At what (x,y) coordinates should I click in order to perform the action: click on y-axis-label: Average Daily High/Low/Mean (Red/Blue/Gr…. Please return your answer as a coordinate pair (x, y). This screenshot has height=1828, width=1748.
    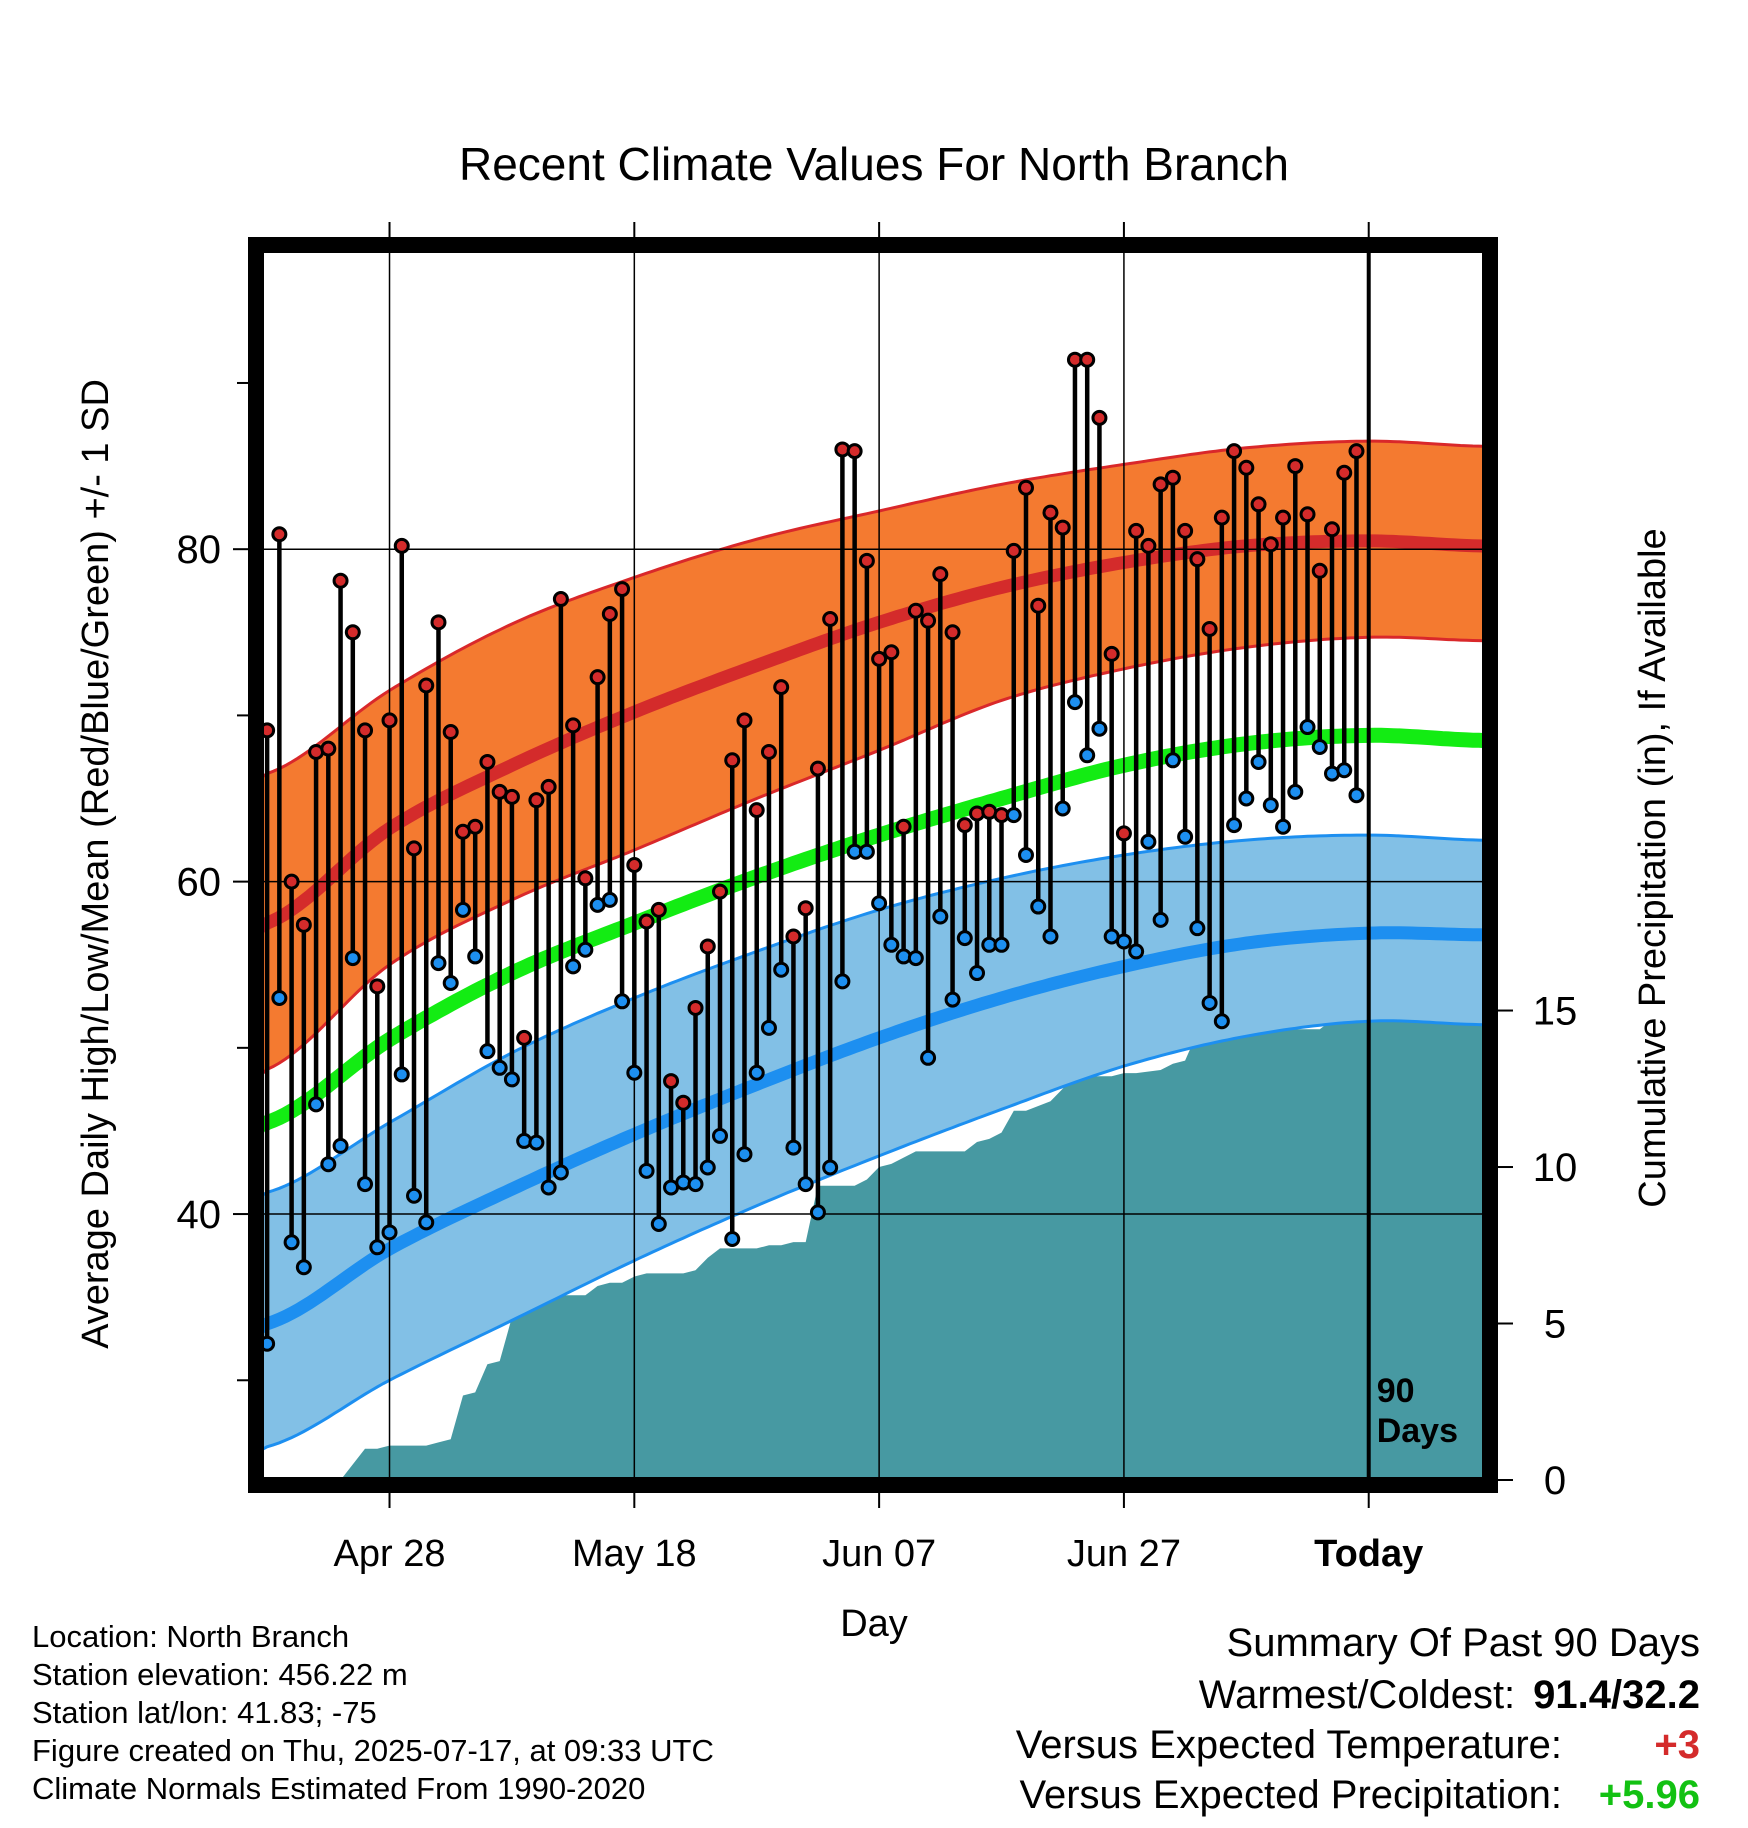
    Looking at the image, I should click on (96, 864).